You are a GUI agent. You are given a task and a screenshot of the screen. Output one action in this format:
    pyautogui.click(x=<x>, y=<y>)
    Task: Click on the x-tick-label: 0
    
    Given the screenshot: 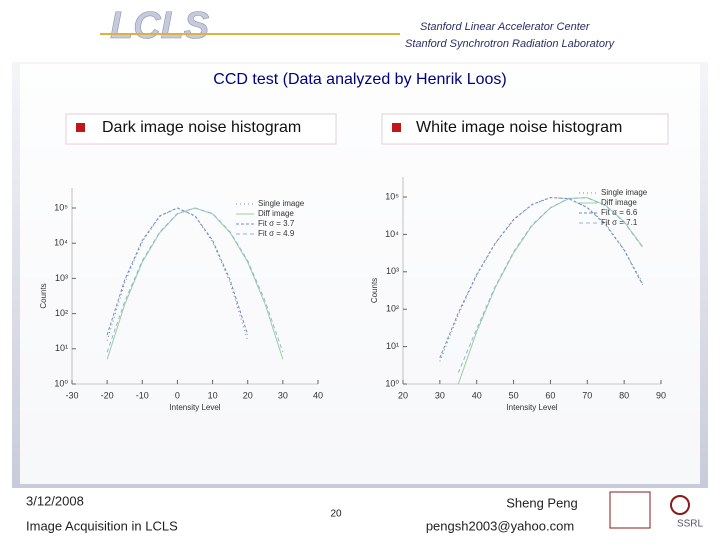 What is the action you would take?
    pyautogui.click(x=177, y=395)
    